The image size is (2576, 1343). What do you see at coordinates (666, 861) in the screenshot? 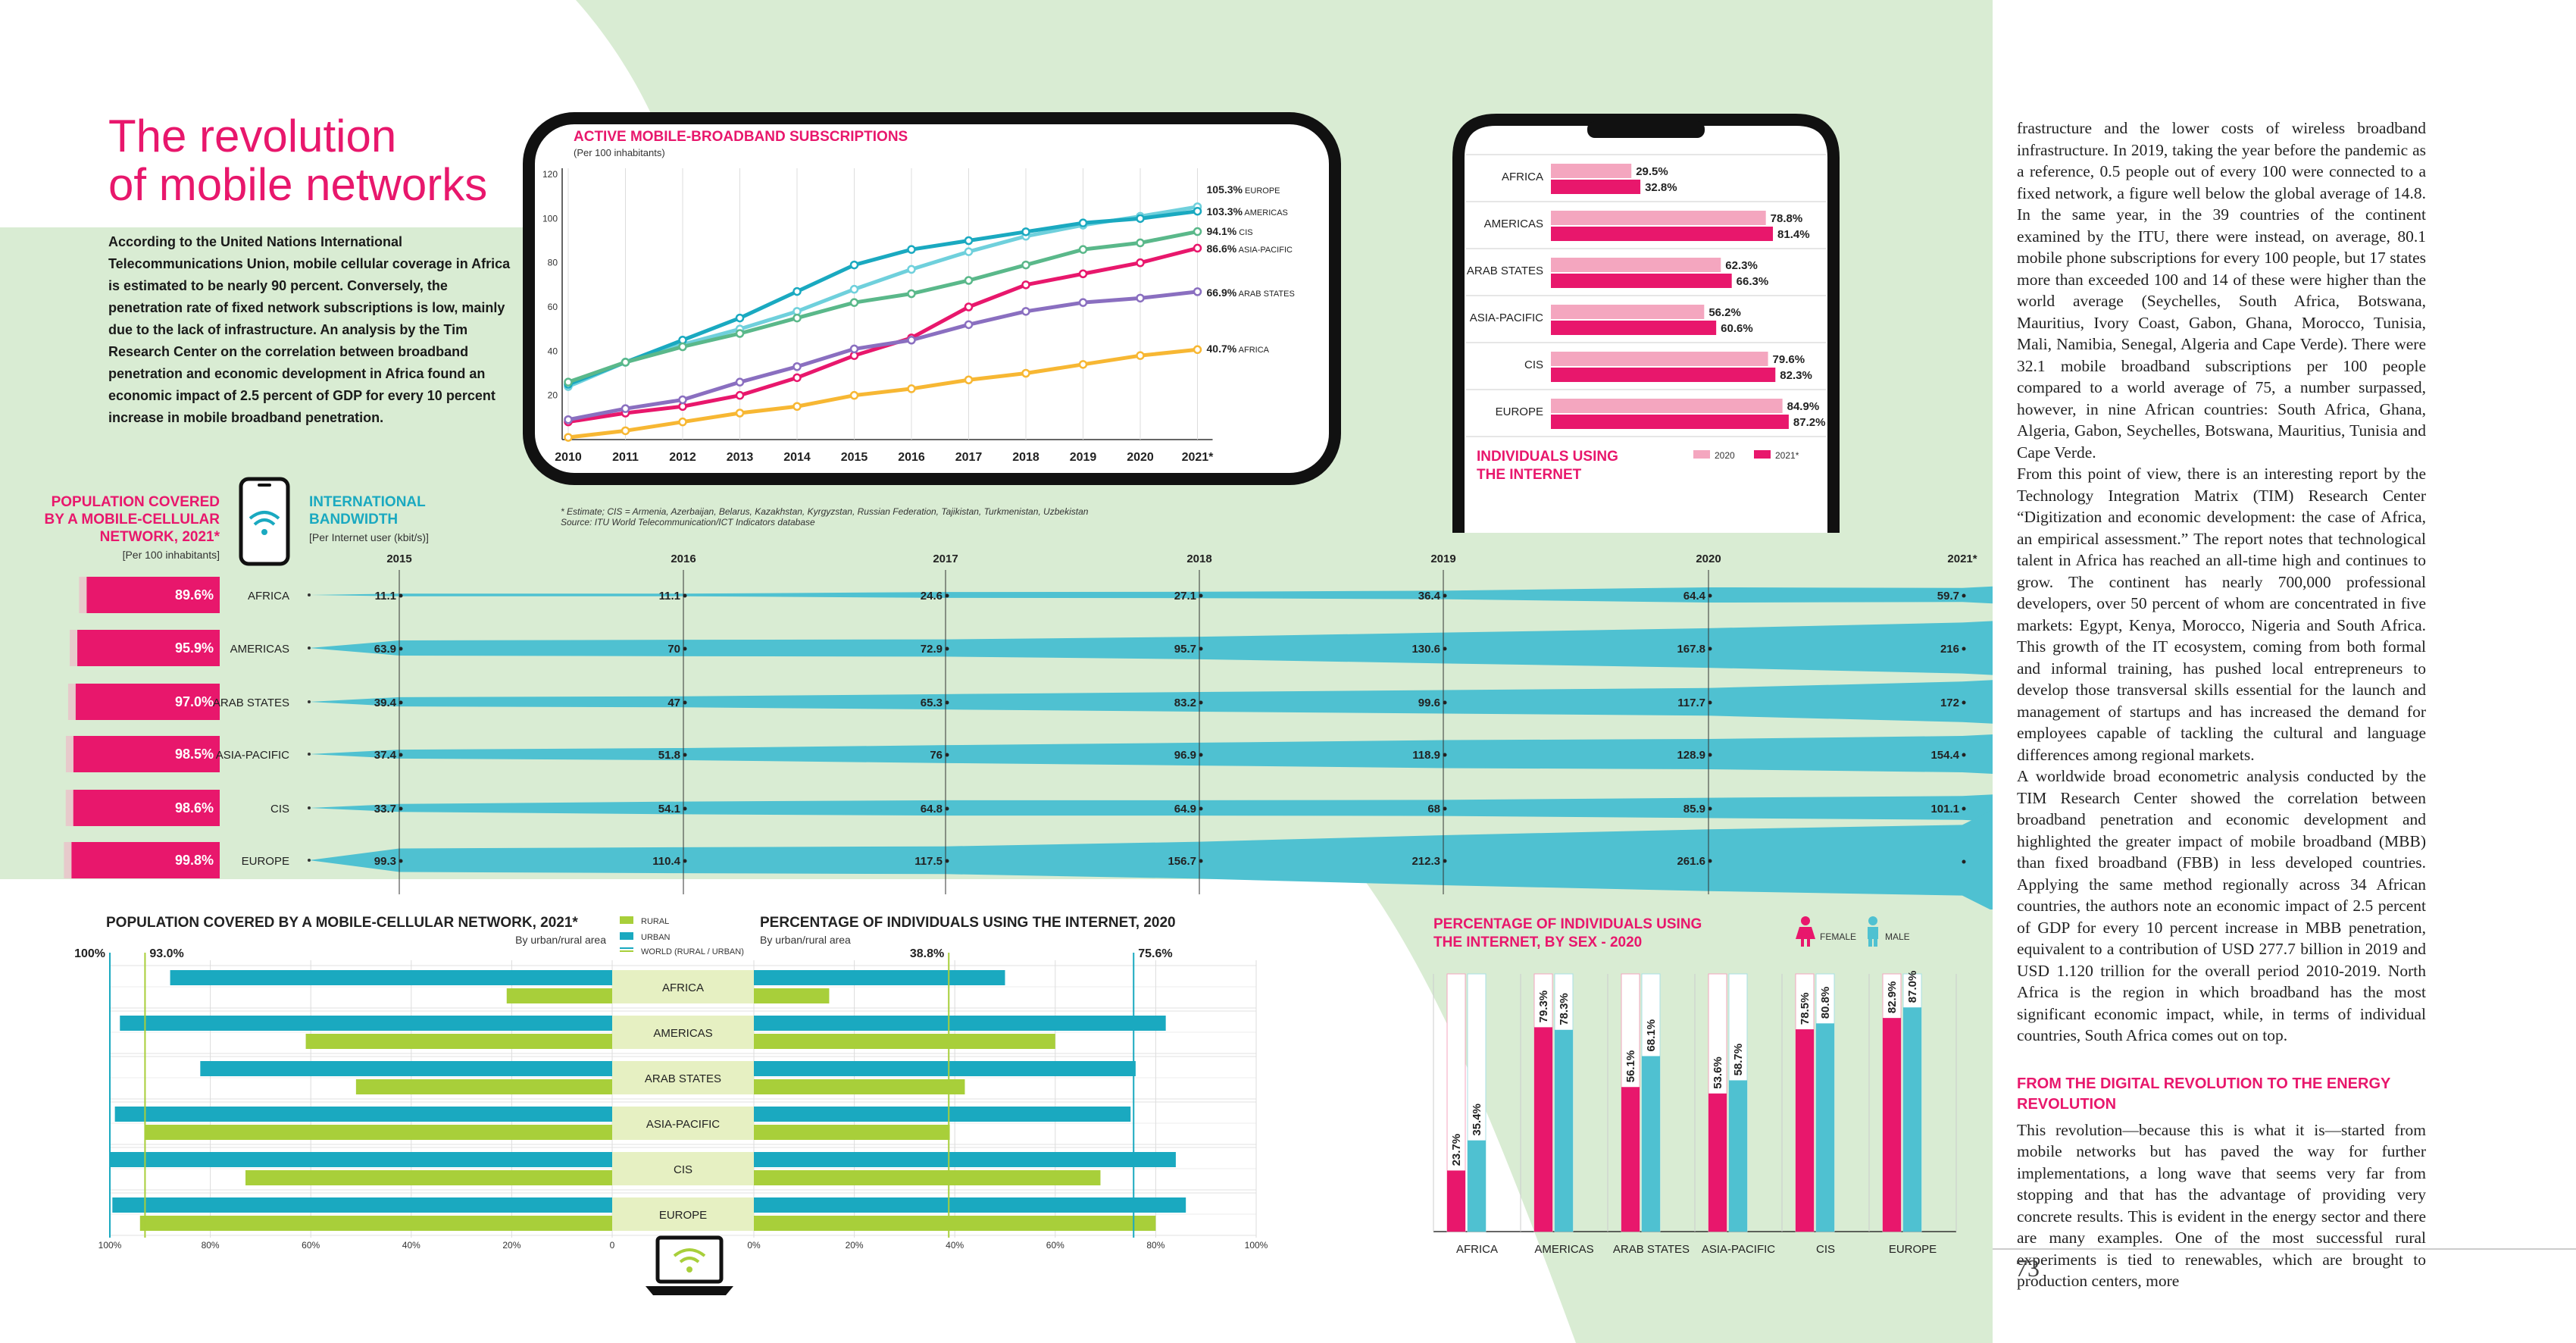
I see `bandwidth-value-label: 110.4` at bounding box center [666, 861].